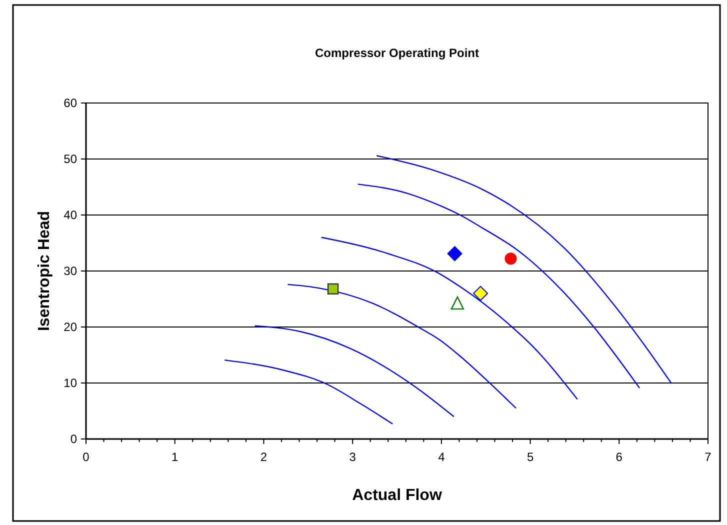  What do you see at coordinates (530, 457) in the screenshot?
I see `x-tick-label: 5` at bounding box center [530, 457].